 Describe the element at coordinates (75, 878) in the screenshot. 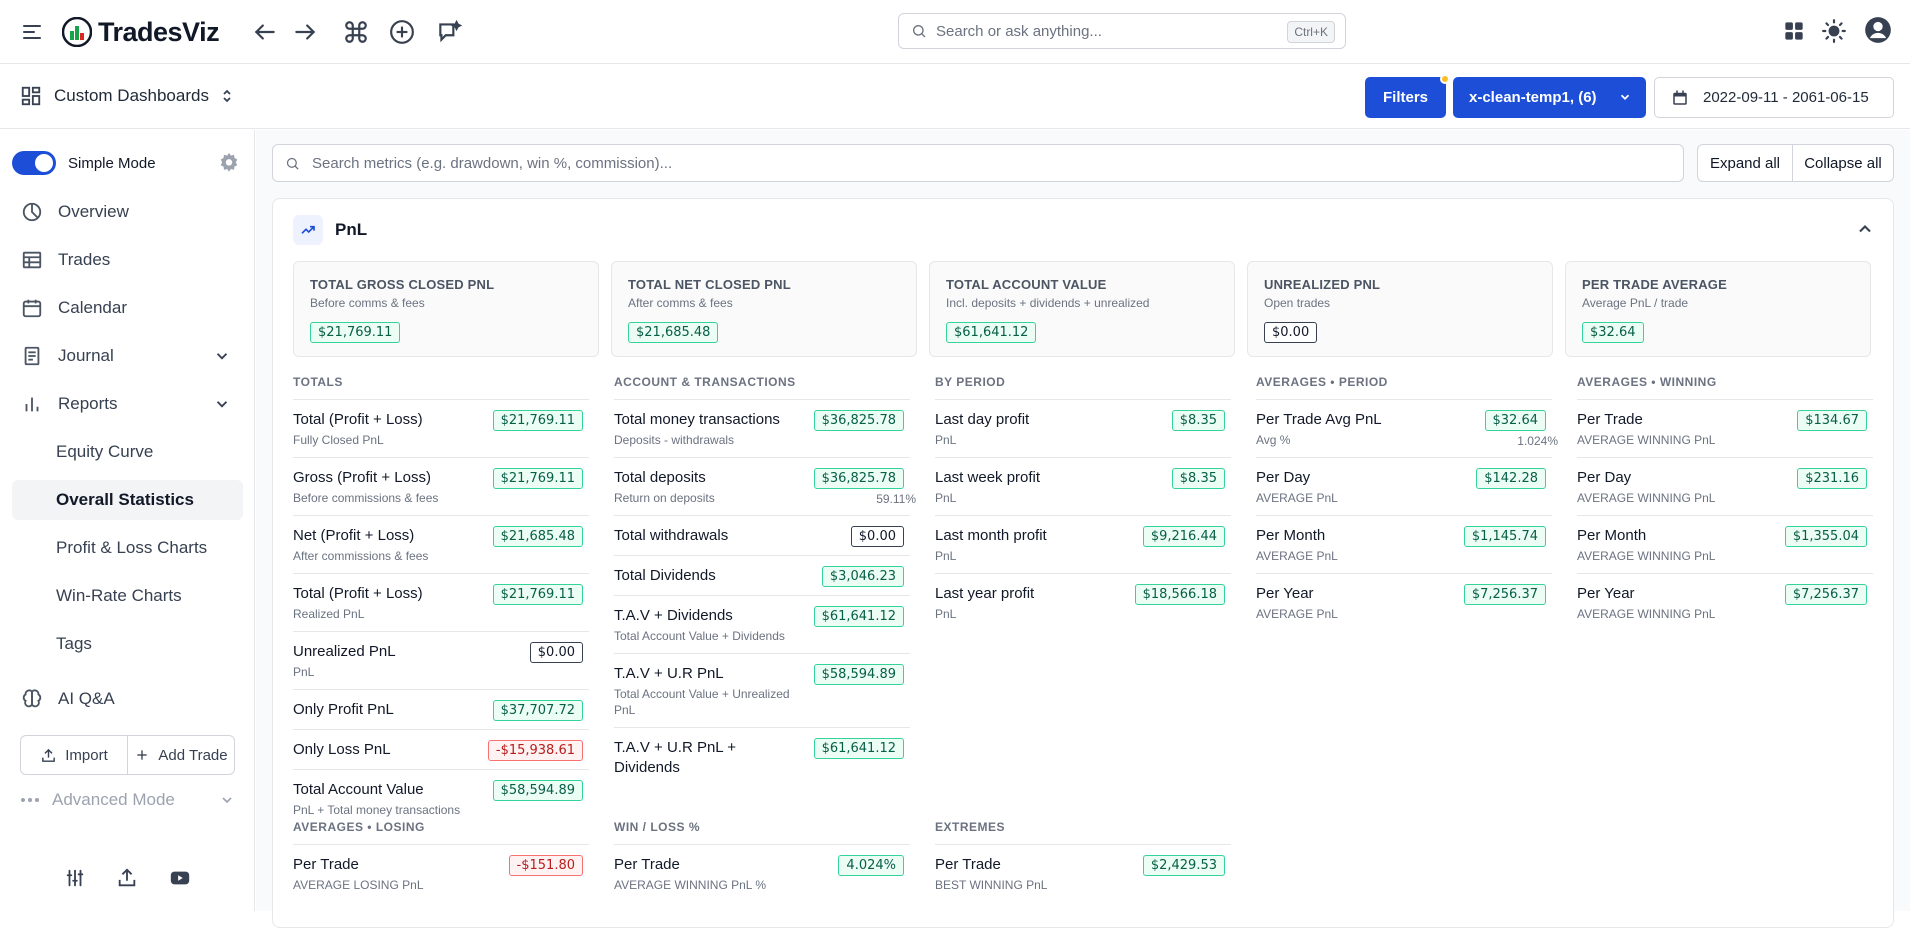

I see `sliders-icon` at that location.